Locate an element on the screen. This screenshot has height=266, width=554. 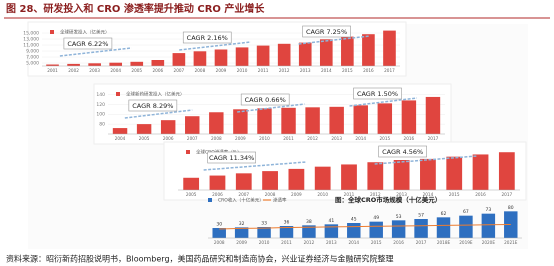
data-label: 45 is located at coordinates (354, 220).